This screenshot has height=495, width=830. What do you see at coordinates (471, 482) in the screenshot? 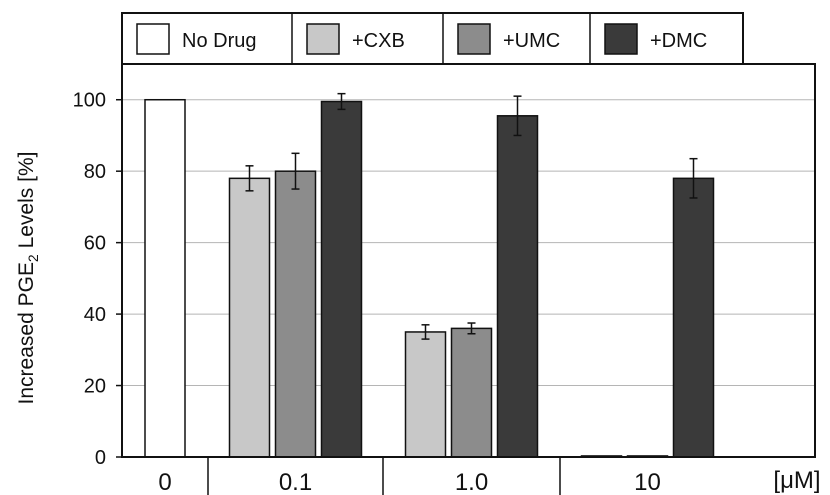
I see `x-tick-label: 1.0` at bounding box center [471, 482].